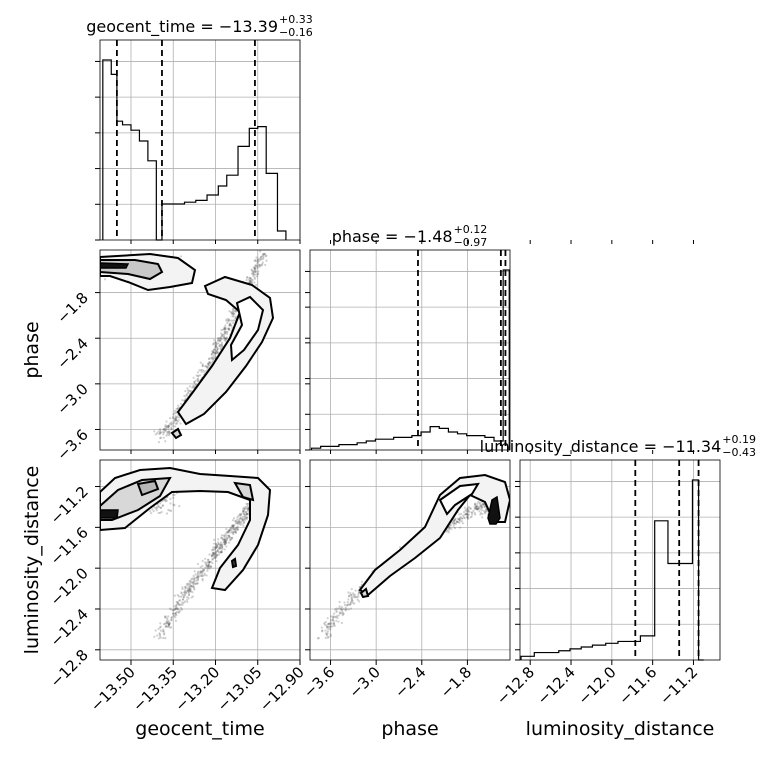 This screenshot has height=760, width=760. Describe the element at coordinates (739, 439) in the screenshot. I see `title-plus: +0.19` at that location.